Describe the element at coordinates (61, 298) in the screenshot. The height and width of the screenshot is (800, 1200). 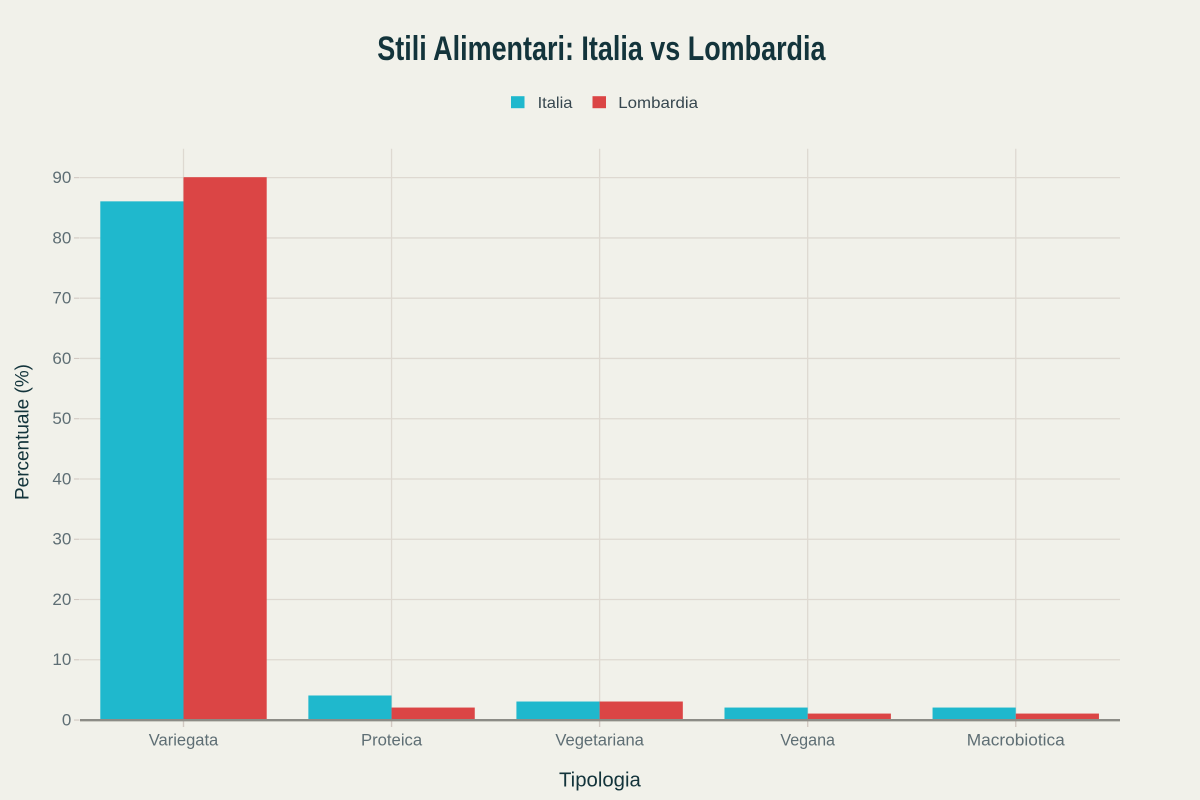
I see `svg-text: 70` at that location.